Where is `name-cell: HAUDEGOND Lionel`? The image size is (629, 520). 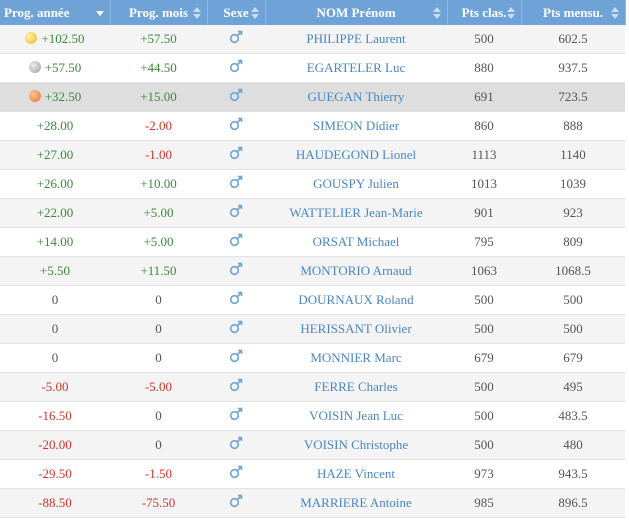 name-cell: HAUDEGOND Lionel is located at coordinates (356, 155).